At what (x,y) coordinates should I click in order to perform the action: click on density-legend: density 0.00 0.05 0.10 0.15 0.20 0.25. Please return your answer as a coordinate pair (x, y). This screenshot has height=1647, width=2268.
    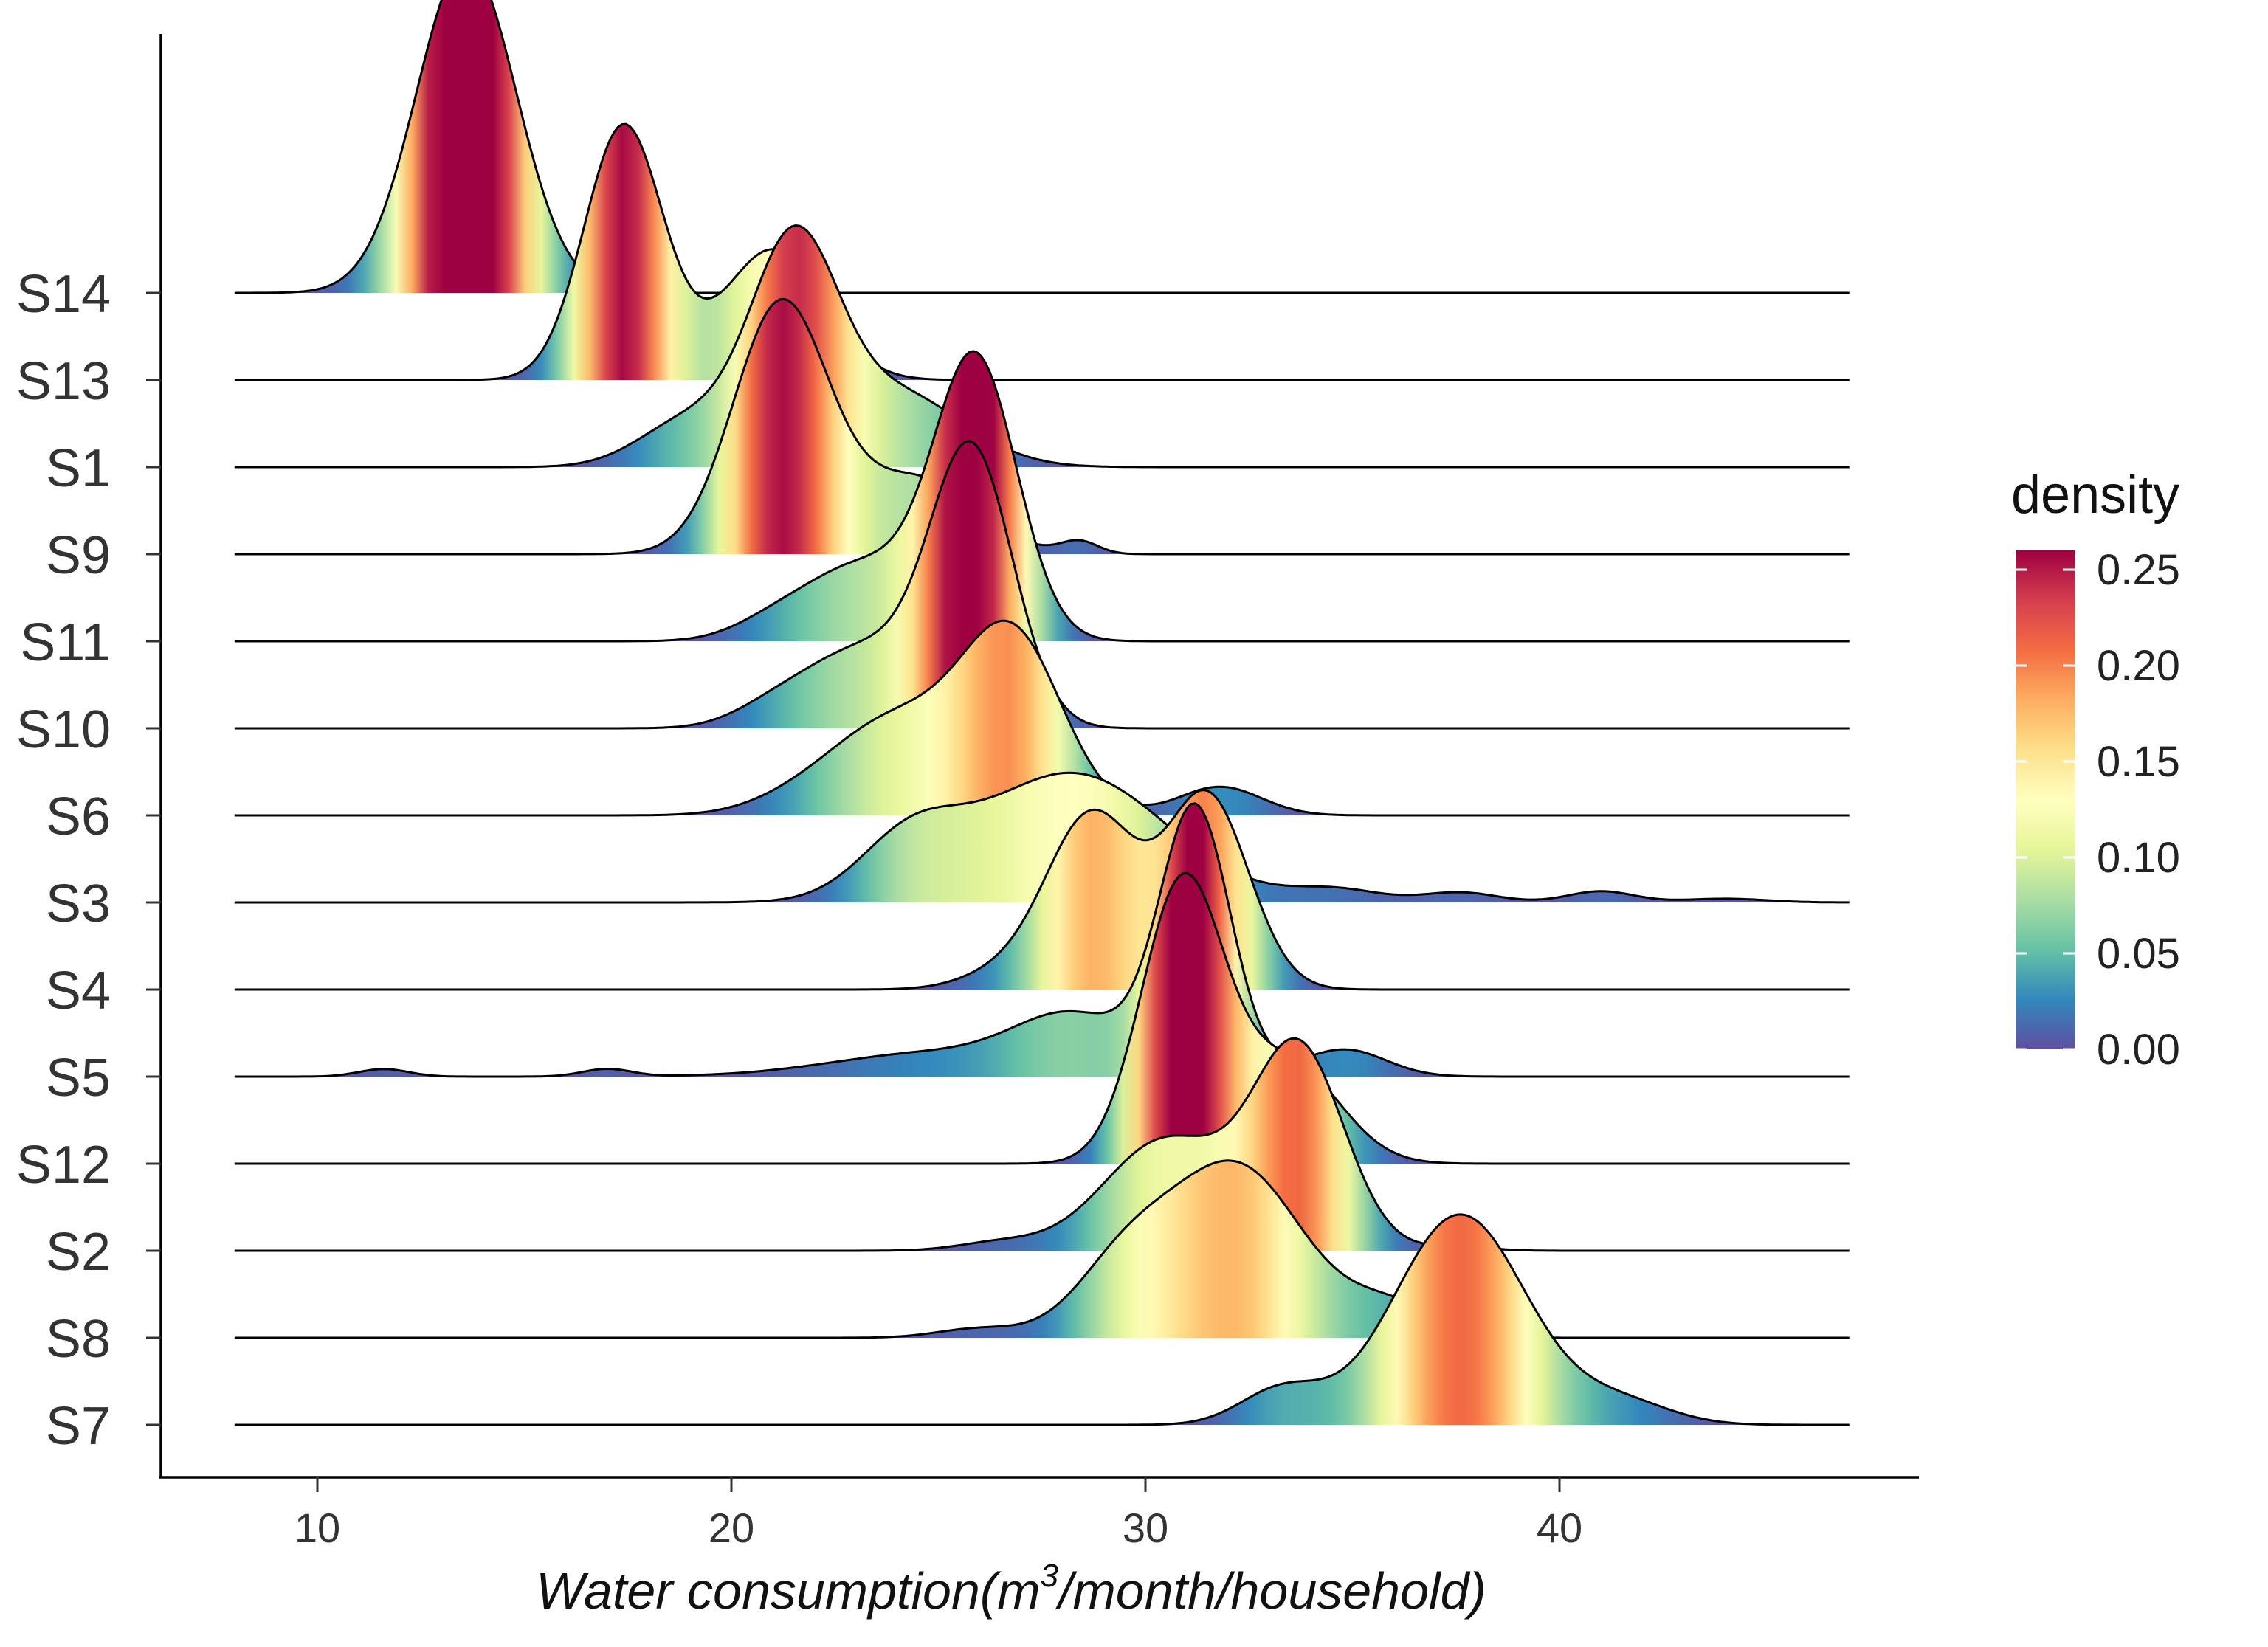
    Looking at the image, I should click on (2095, 770).